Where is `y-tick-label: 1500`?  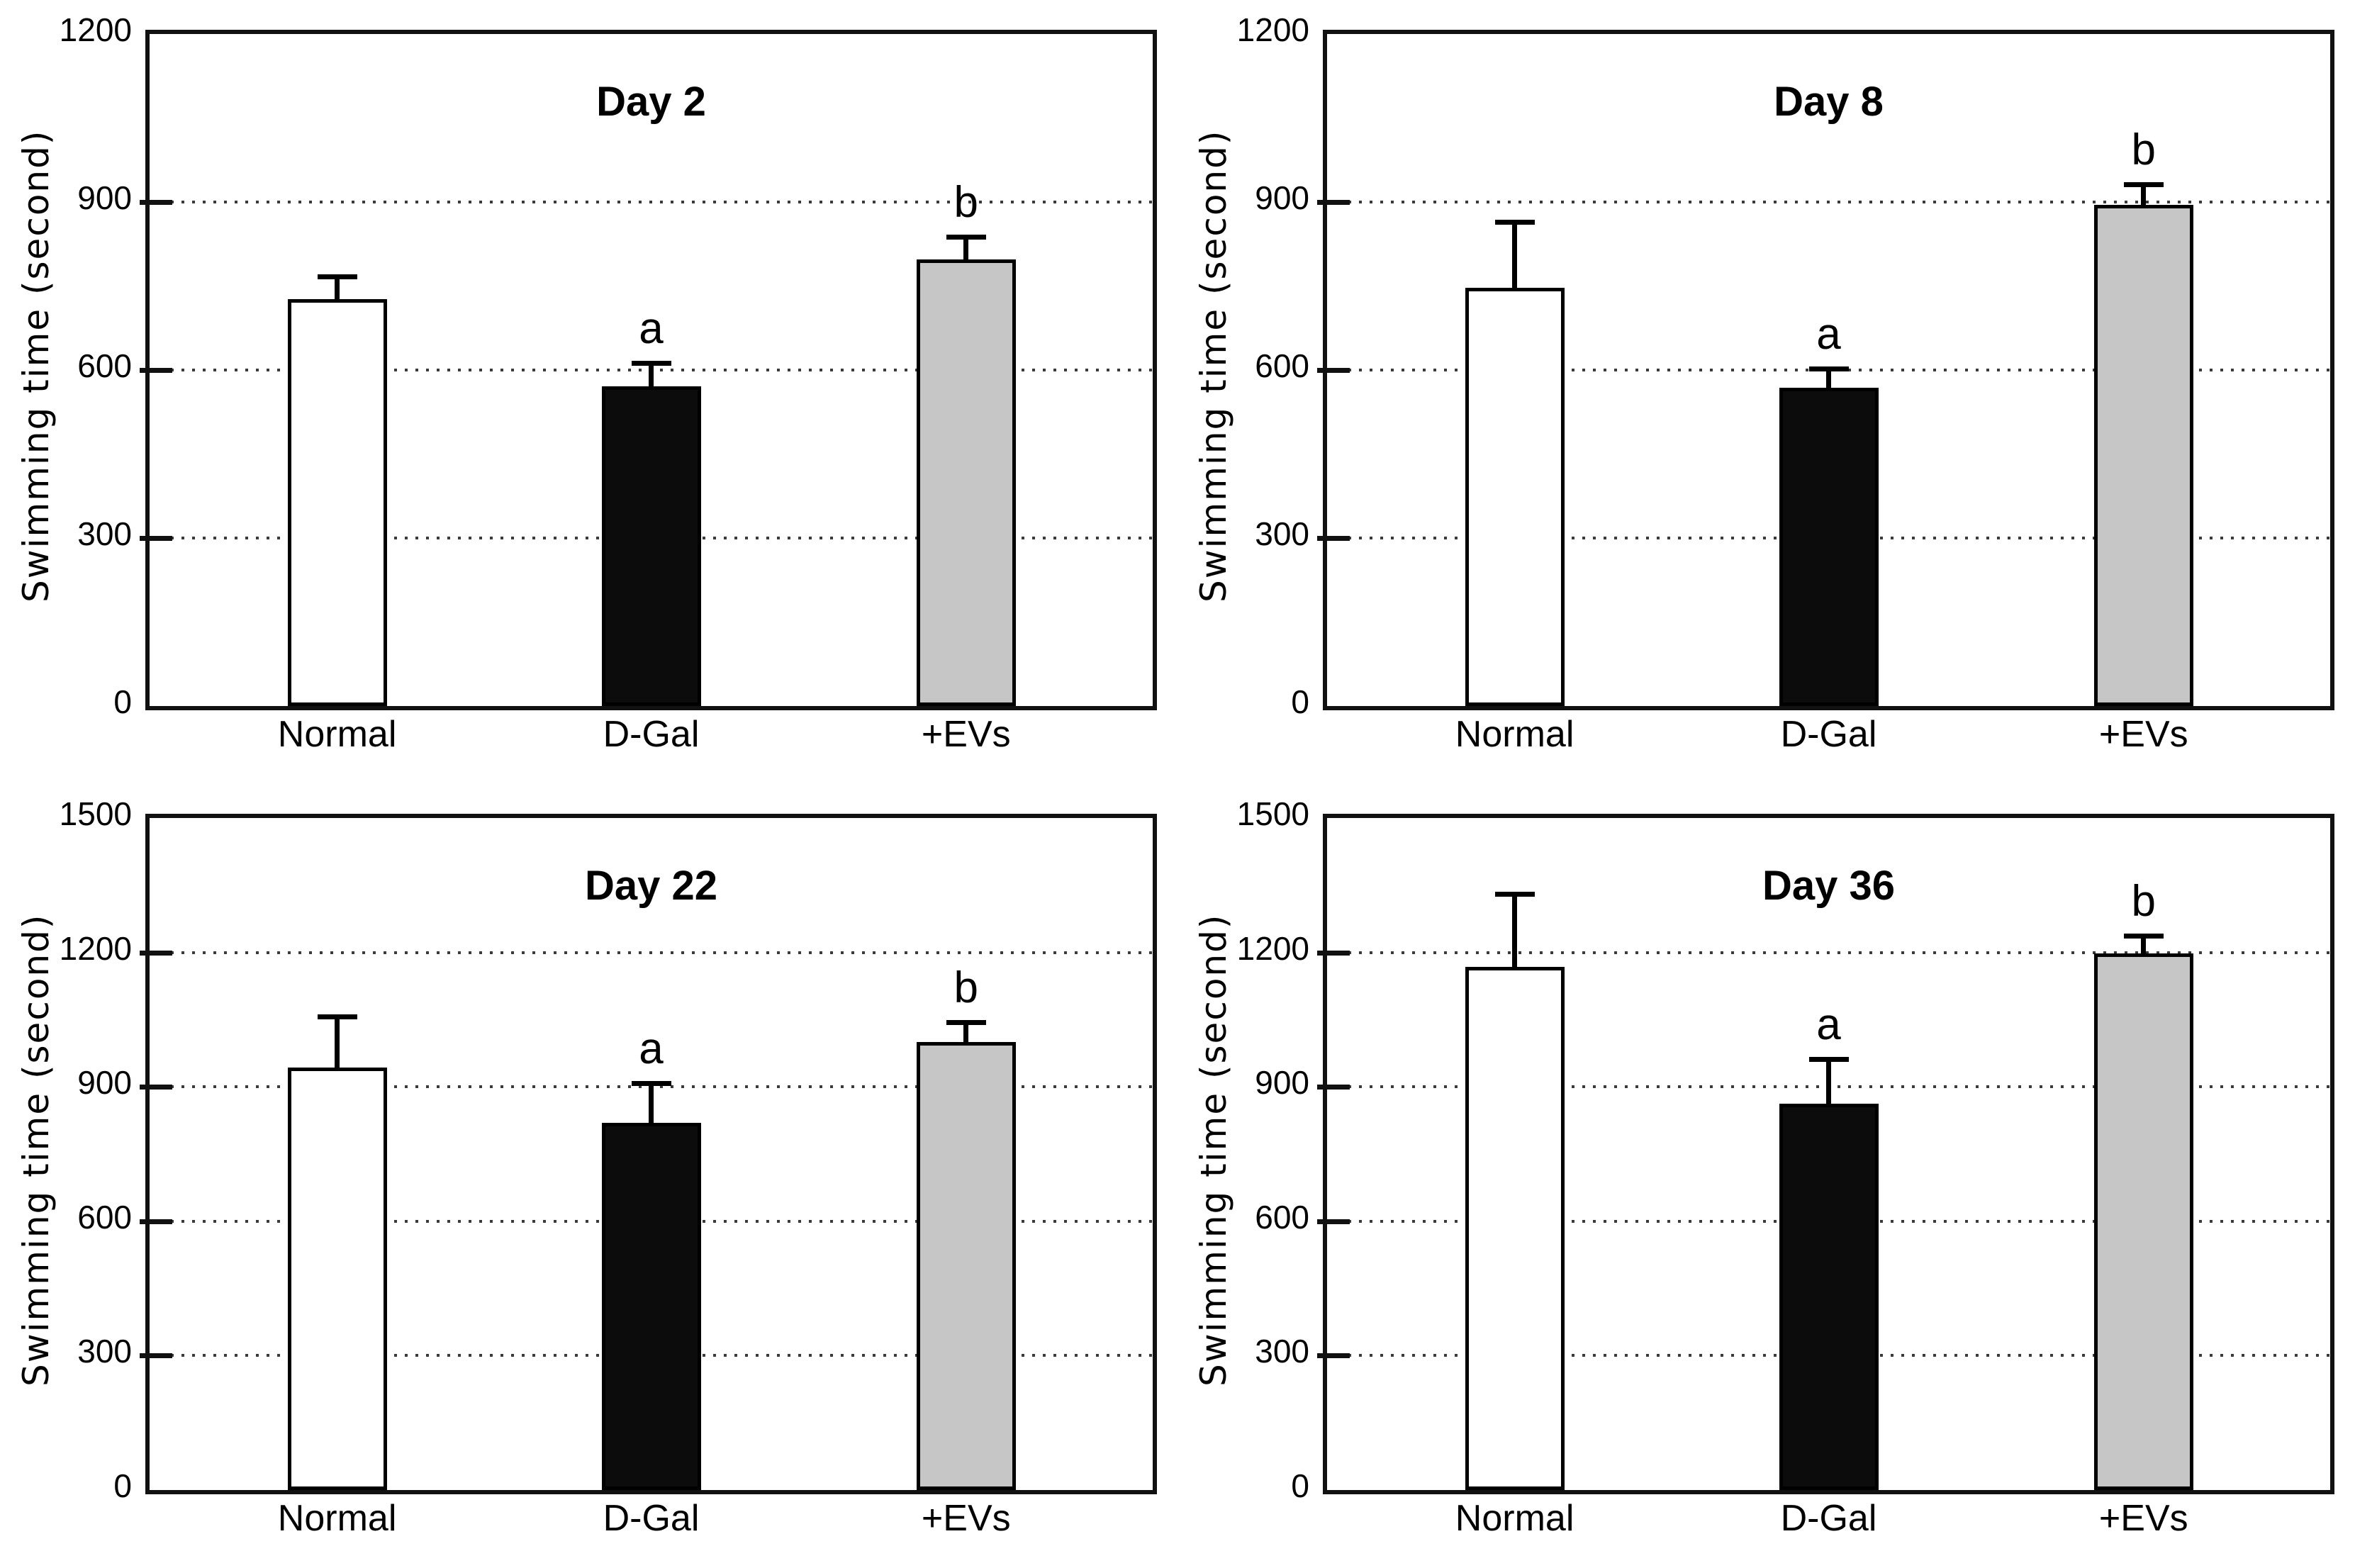
y-tick-label: 1500 is located at coordinates (95, 814).